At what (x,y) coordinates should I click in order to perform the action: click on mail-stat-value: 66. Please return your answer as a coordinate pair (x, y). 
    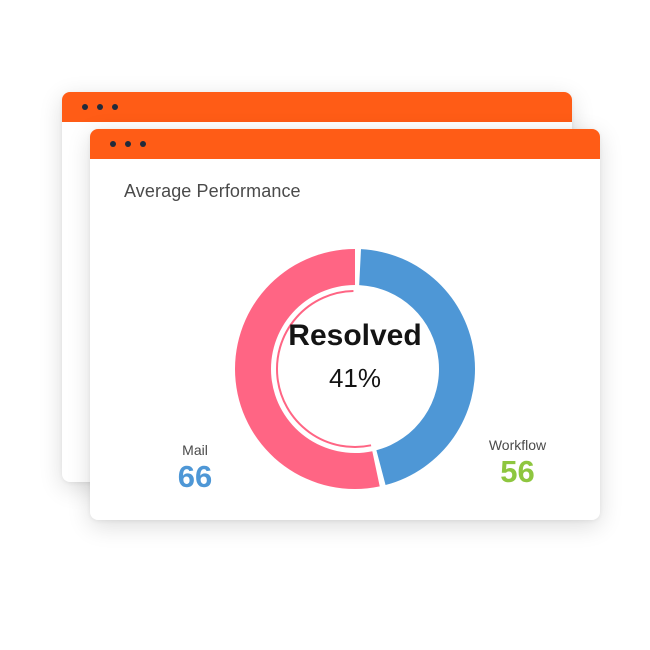
    Looking at the image, I should click on (195, 476).